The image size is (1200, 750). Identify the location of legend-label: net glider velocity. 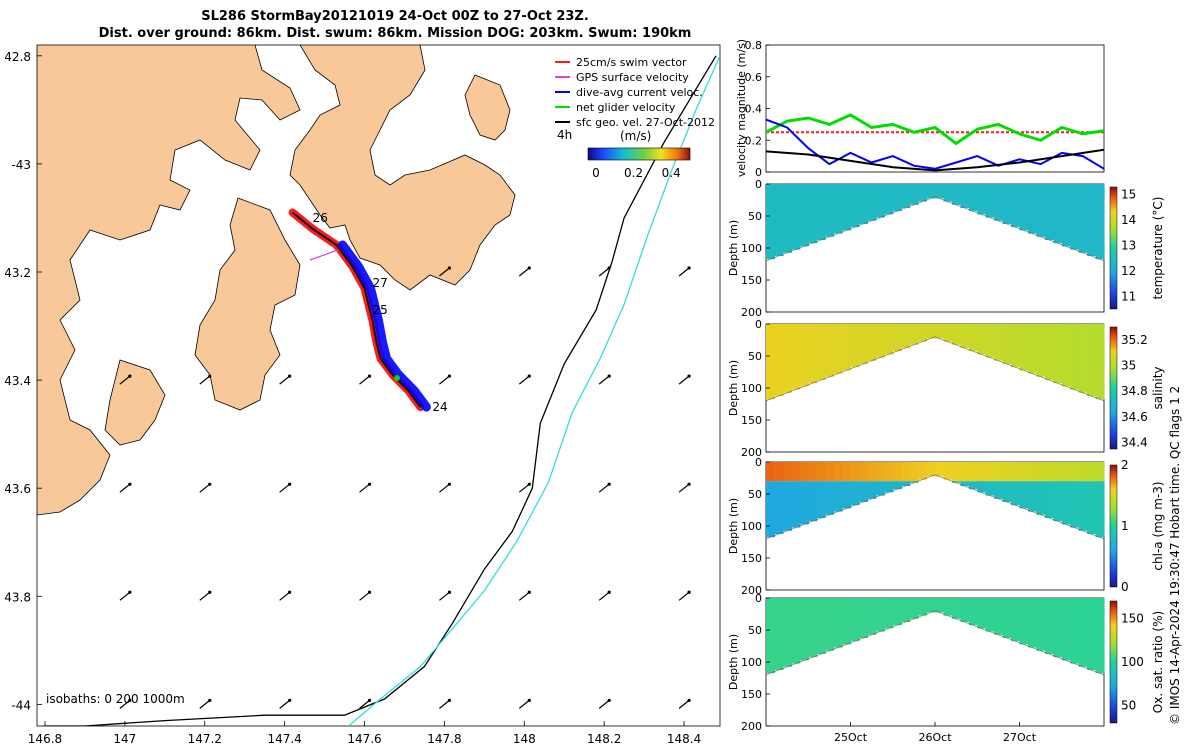
(626, 107).